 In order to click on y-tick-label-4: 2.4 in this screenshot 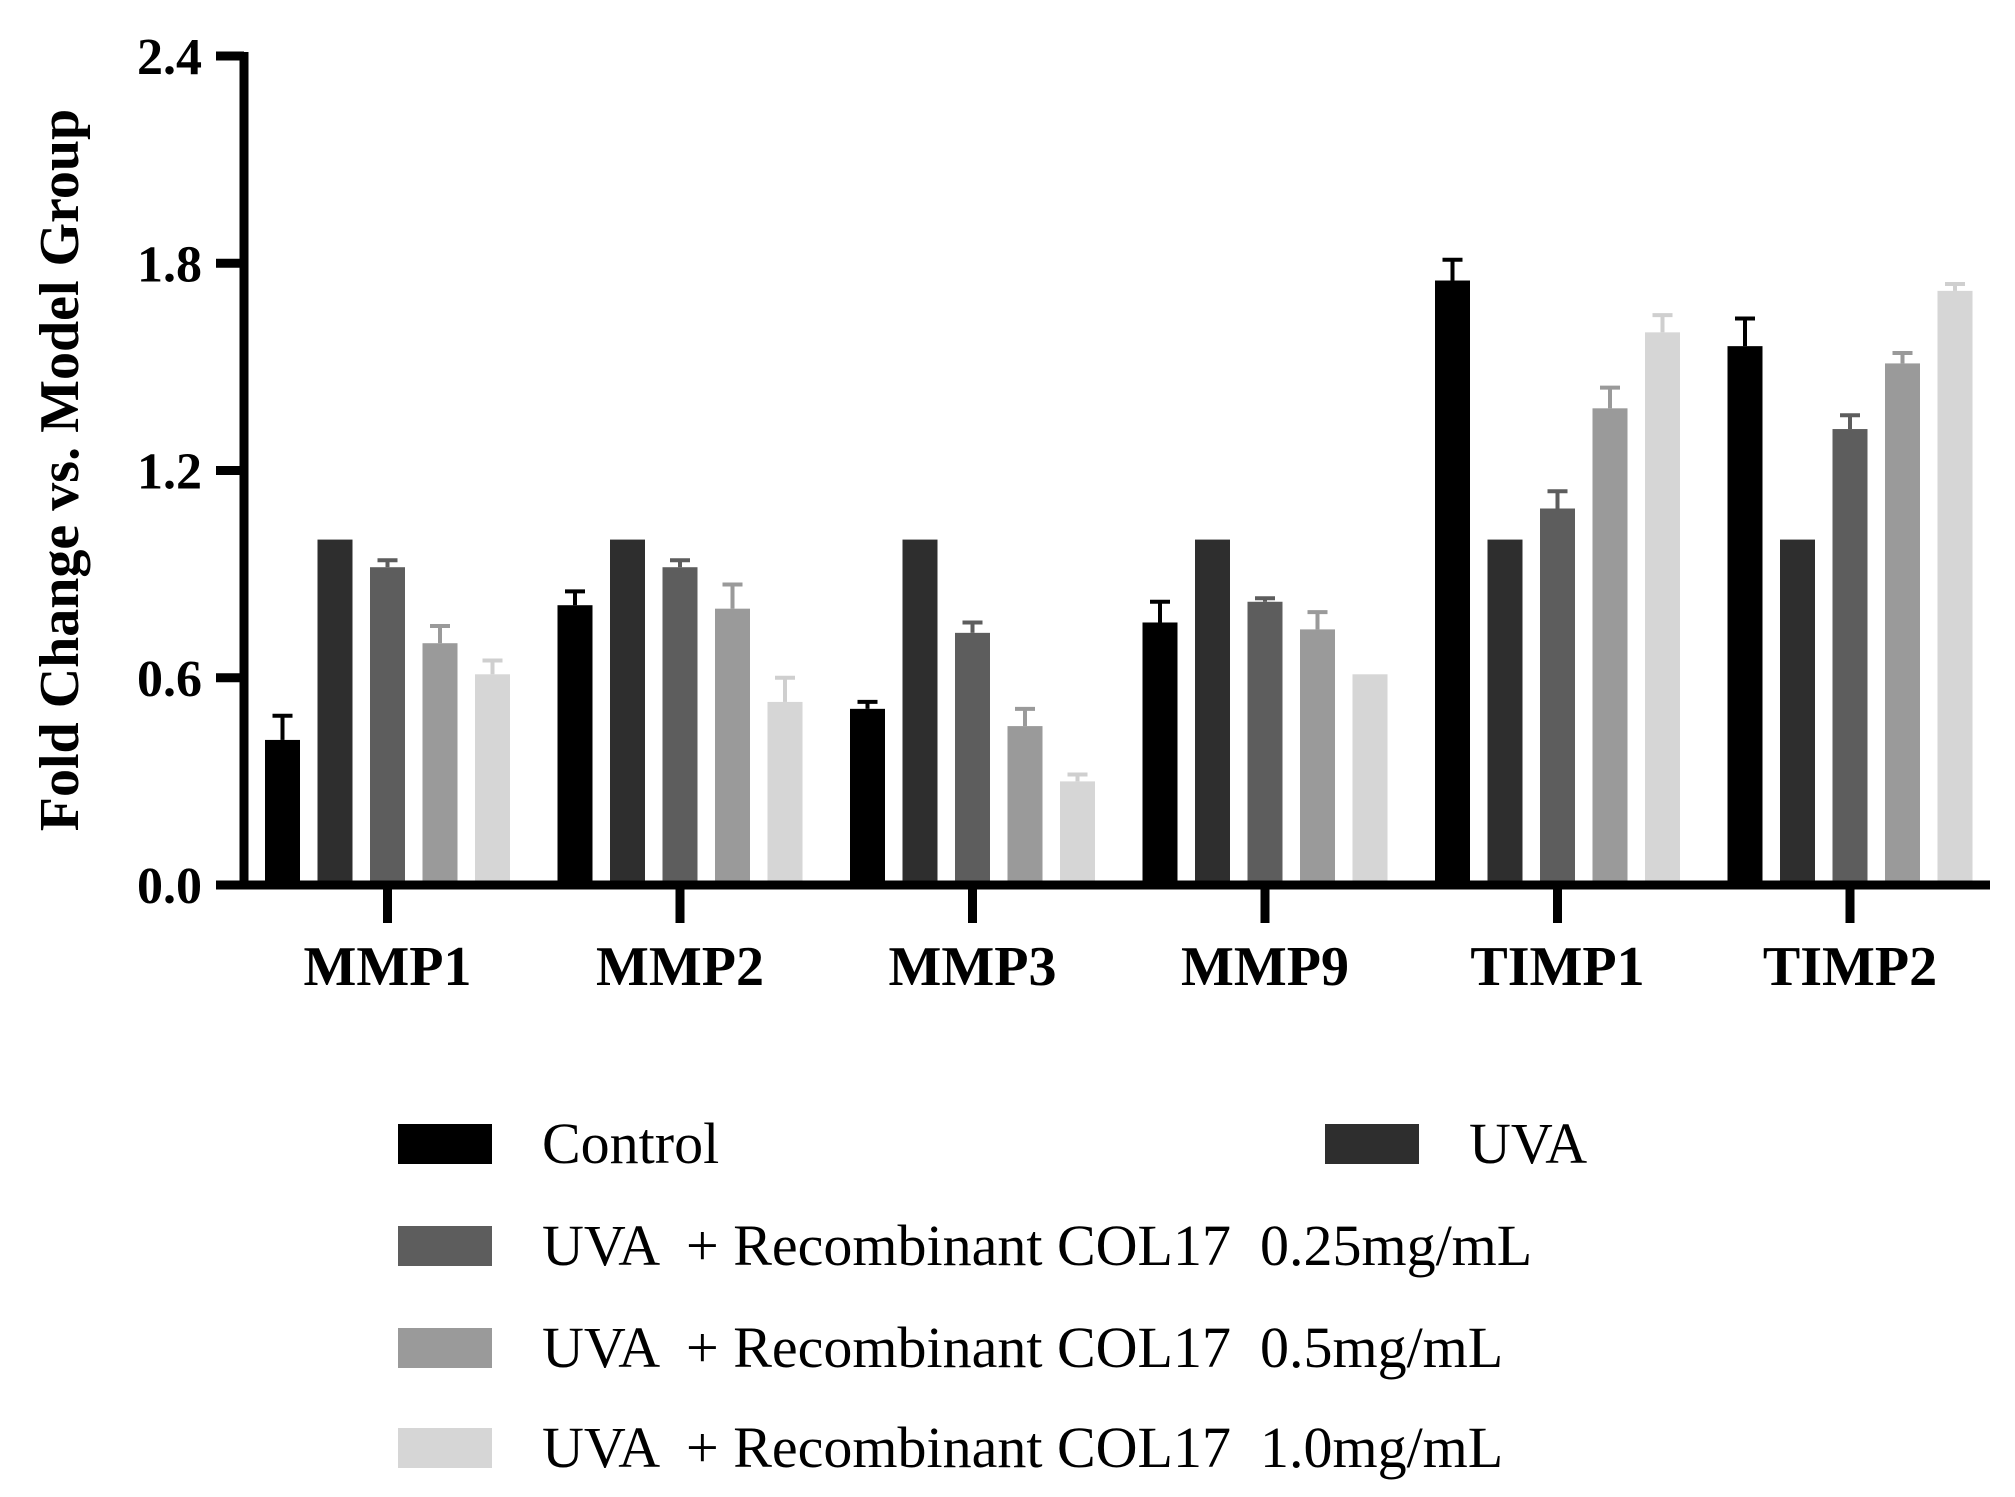, I will do `click(169, 57)`.